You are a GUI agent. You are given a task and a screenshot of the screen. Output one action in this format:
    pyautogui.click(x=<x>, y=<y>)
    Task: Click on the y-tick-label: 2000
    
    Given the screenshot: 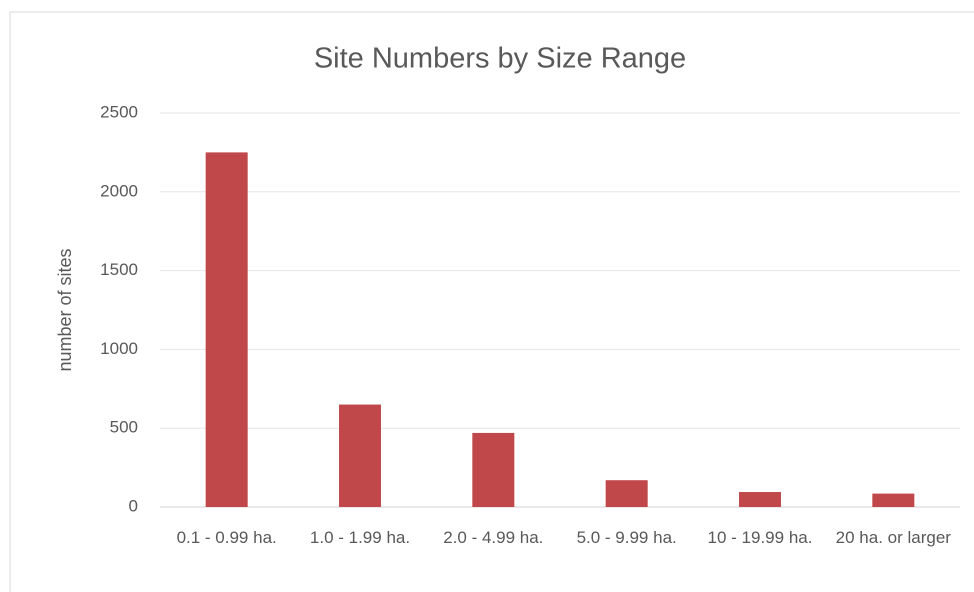 What is the action you would take?
    pyautogui.click(x=119, y=190)
    